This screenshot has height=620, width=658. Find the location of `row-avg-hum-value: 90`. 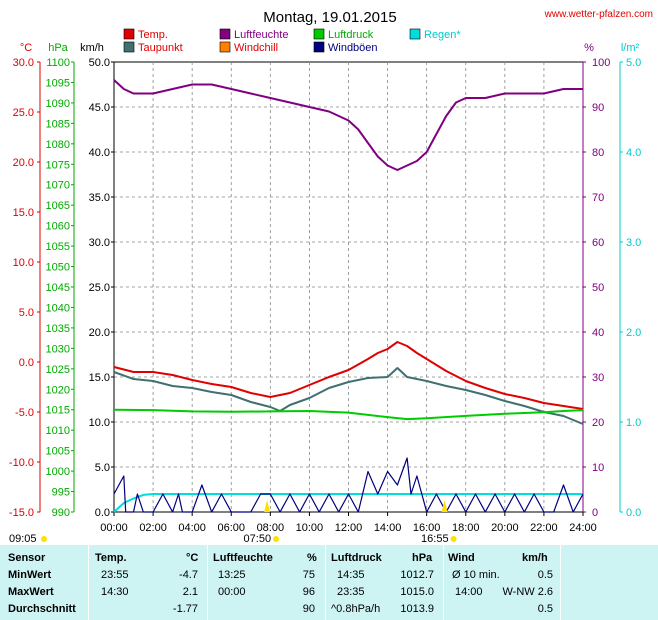

row-avg-hum-value: 90 is located at coordinates (308, 609).